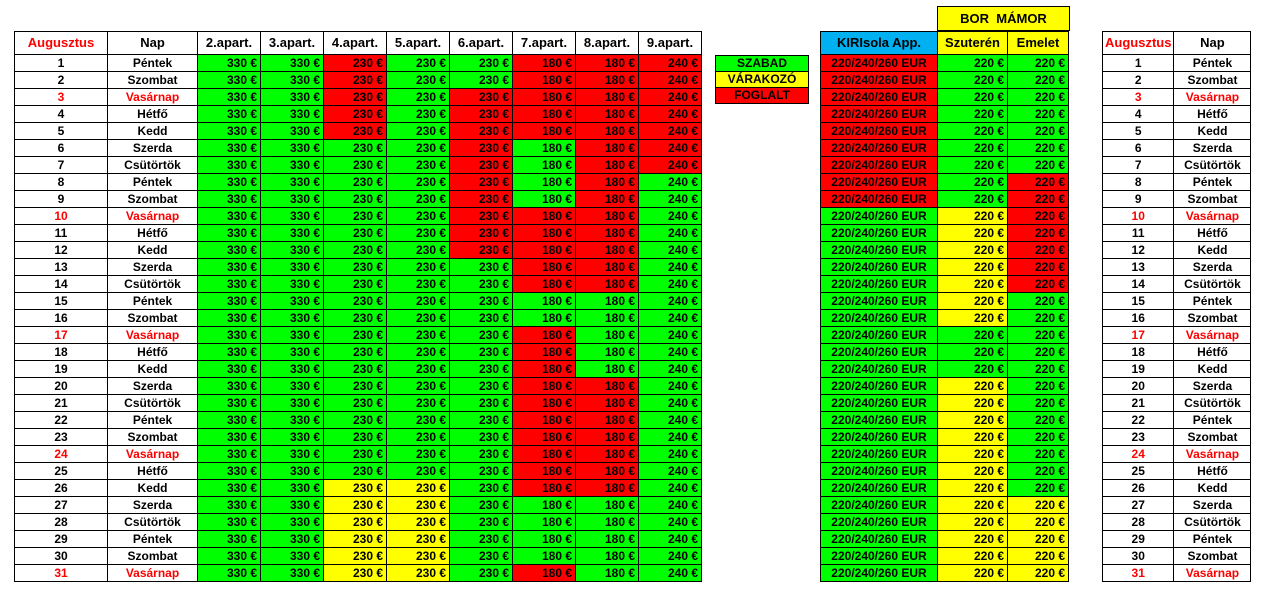  I want to click on table-row: 6 Szerda, so click(1176, 148).